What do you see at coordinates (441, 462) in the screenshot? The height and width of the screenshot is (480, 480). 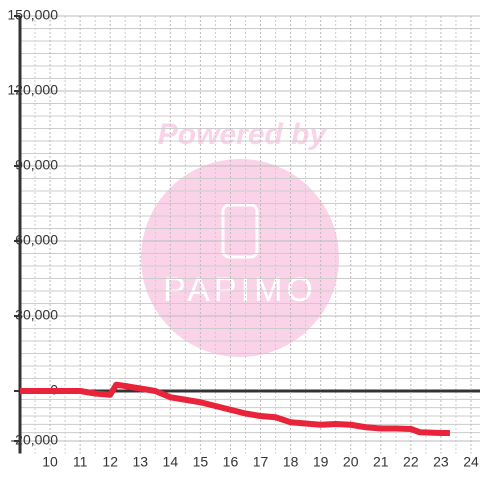 I see `x-tick-label: 23` at bounding box center [441, 462].